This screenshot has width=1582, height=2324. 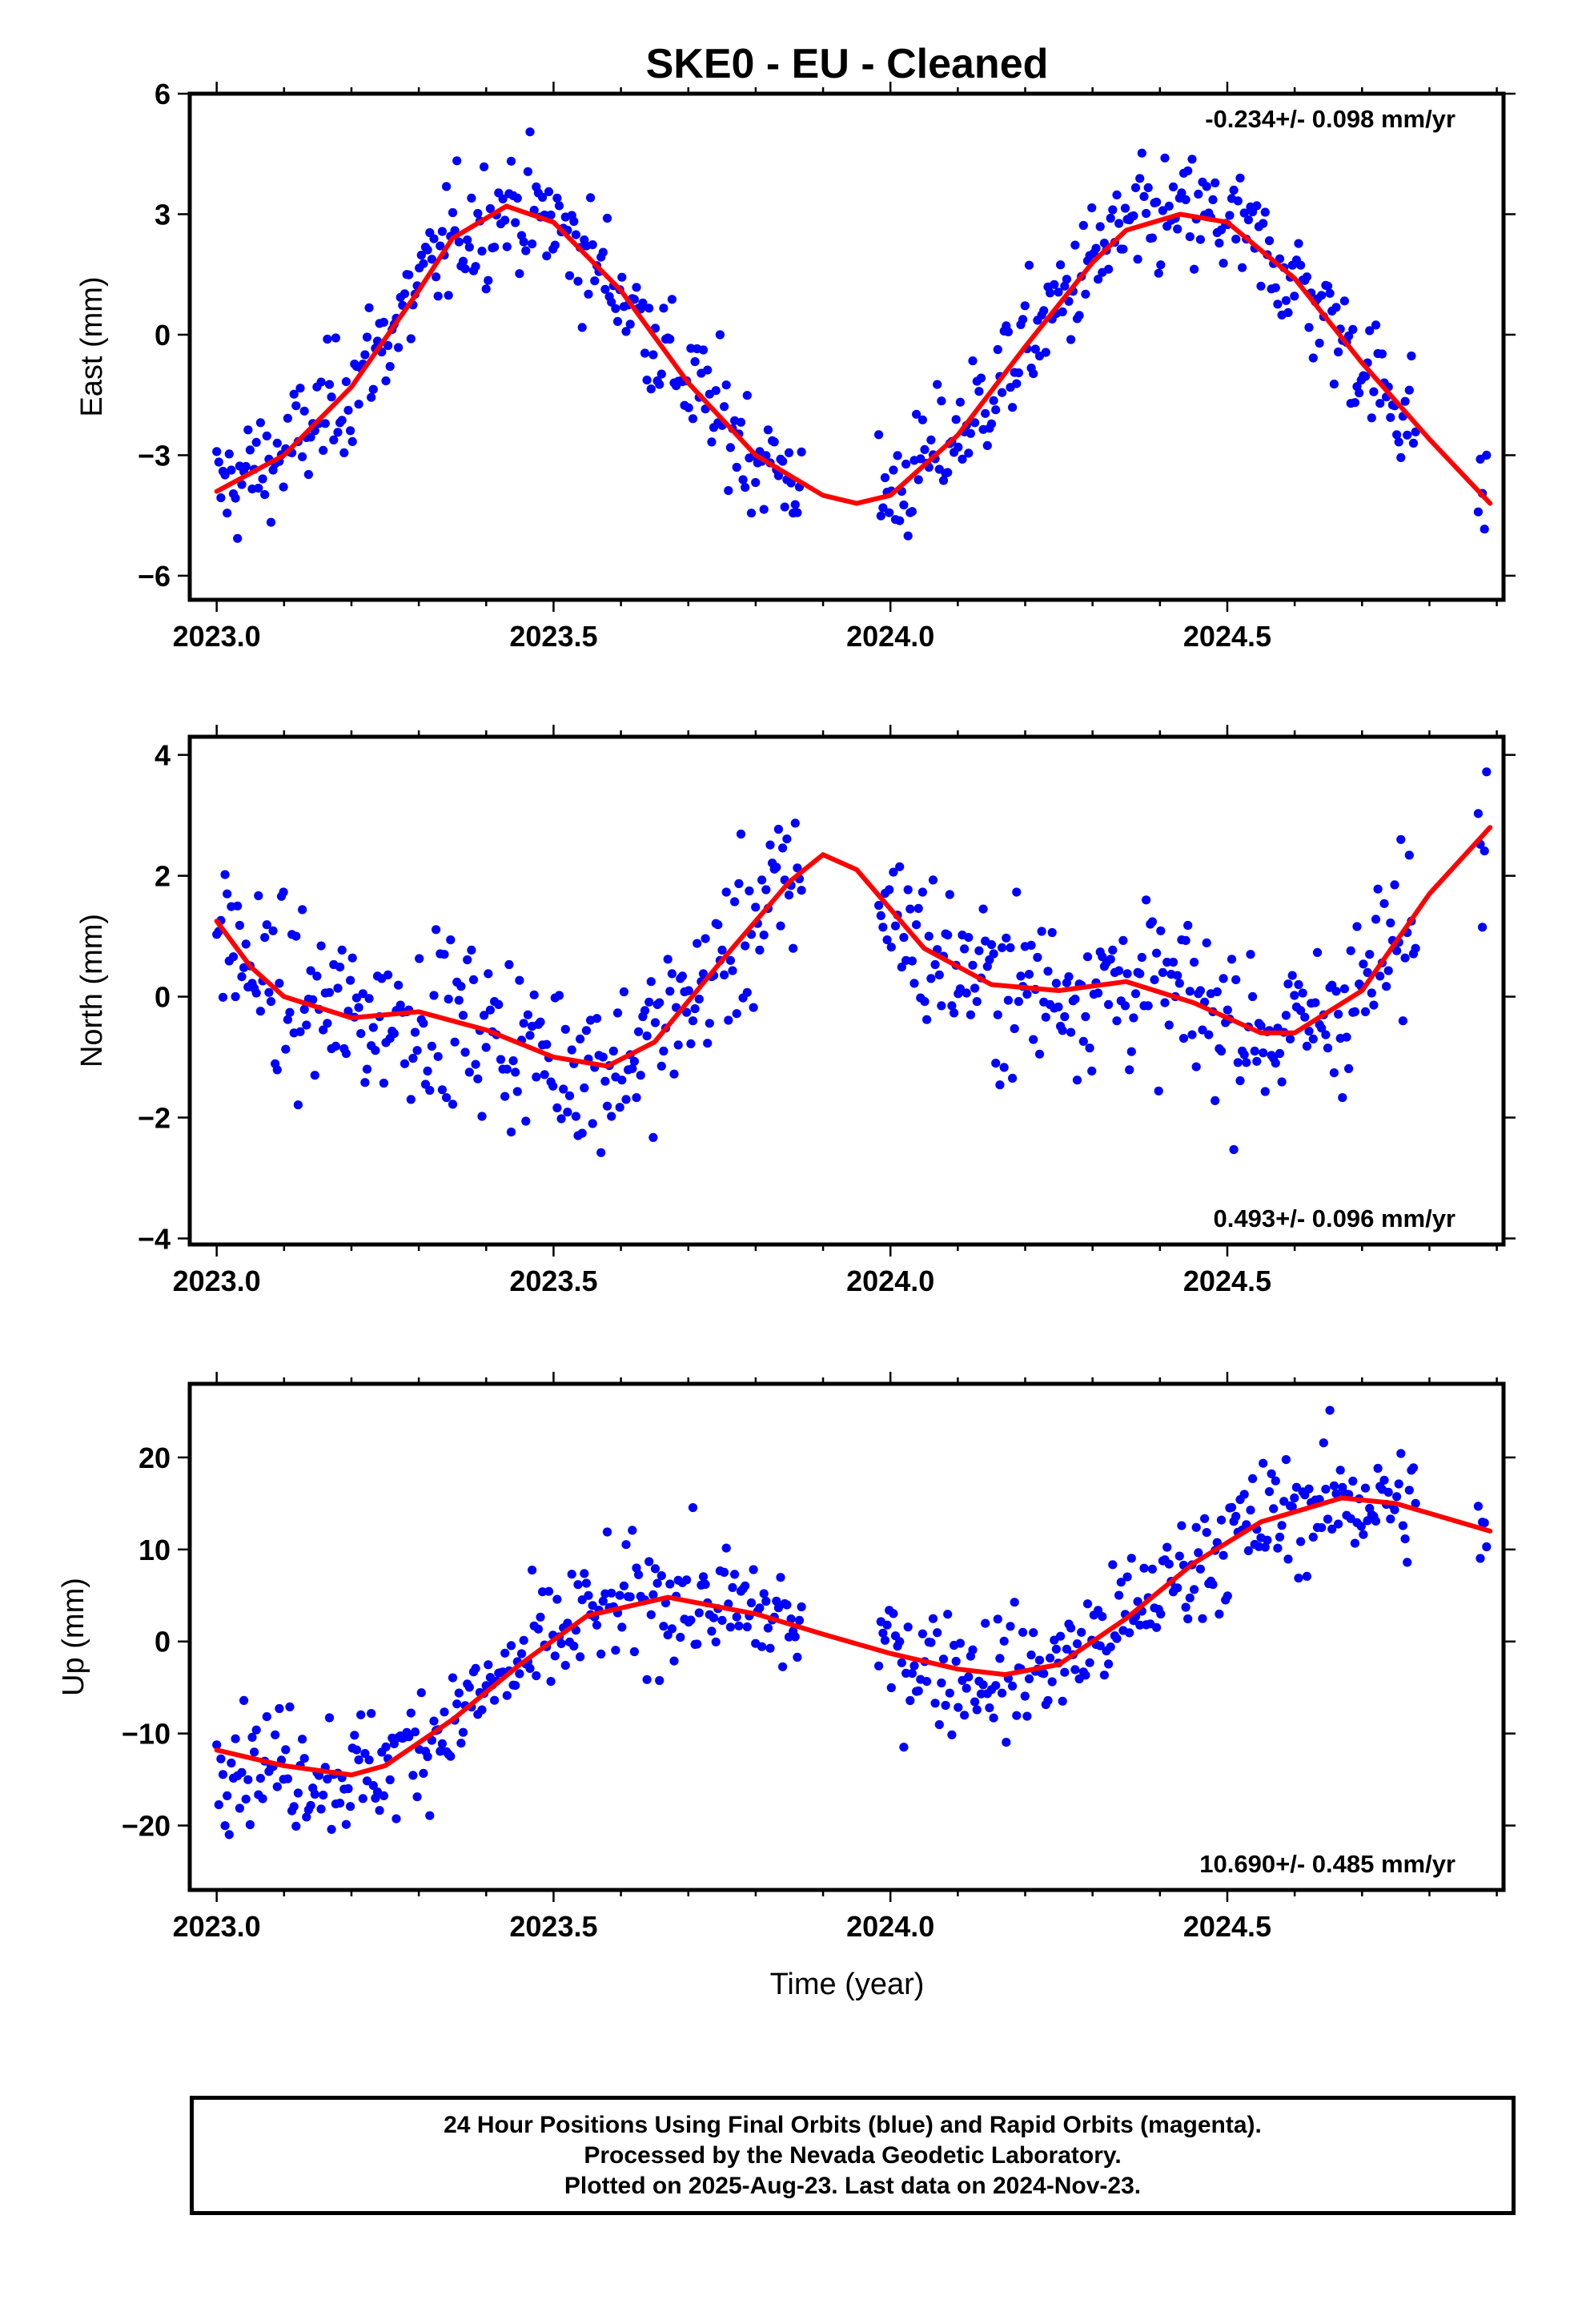 What do you see at coordinates (217, 1281) in the screenshot?
I see `north-x-tick-label: 2023.0` at bounding box center [217, 1281].